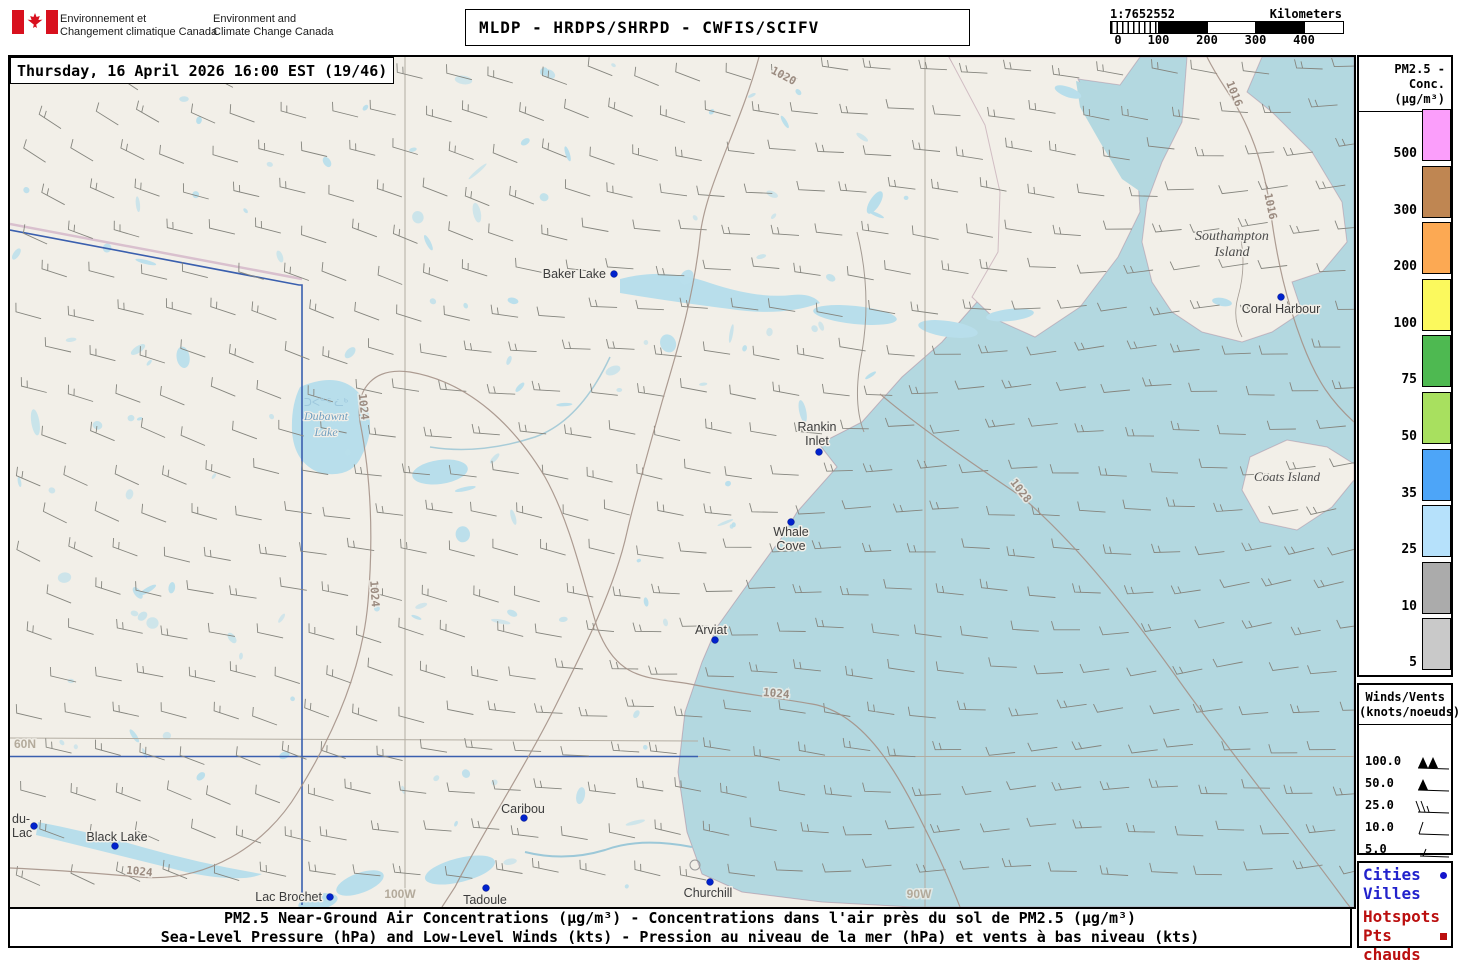 The height and width of the screenshot is (964, 1460). I want to click on wind-legend-row-100.0: 100.0, so click(1407, 762).